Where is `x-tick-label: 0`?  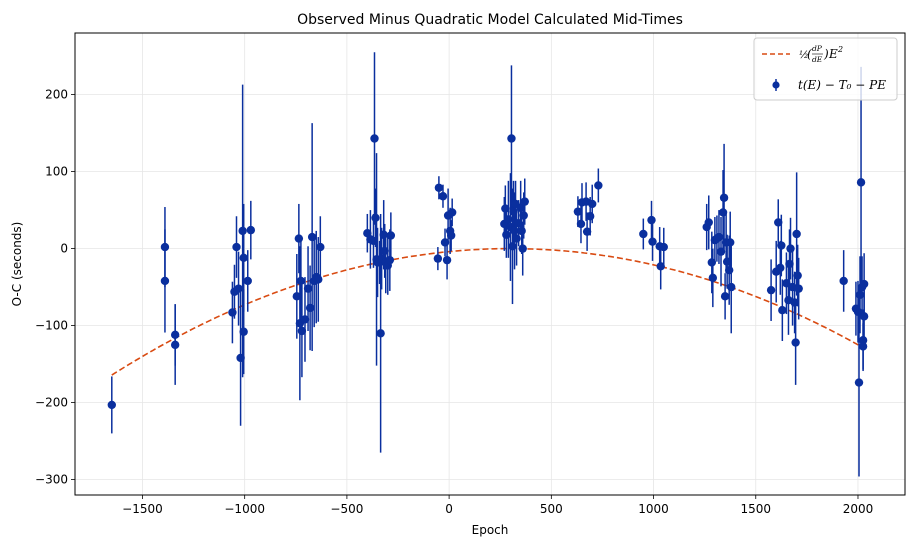 x-tick-label: 0 is located at coordinates (449, 509).